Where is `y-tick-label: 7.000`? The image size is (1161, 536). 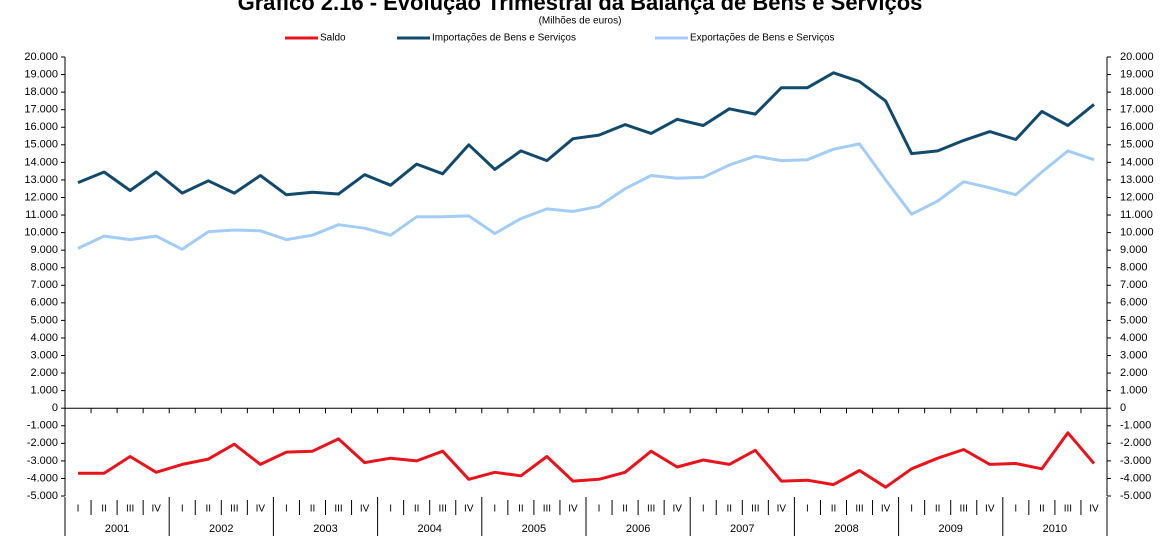
y-tick-label: 7.000 is located at coordinates (44, 285).